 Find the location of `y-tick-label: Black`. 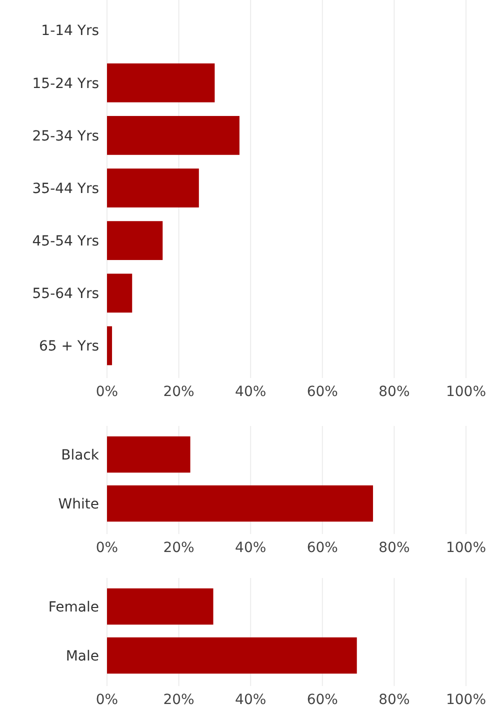

y-tick-label: Black is located at coordinates (80, 455).